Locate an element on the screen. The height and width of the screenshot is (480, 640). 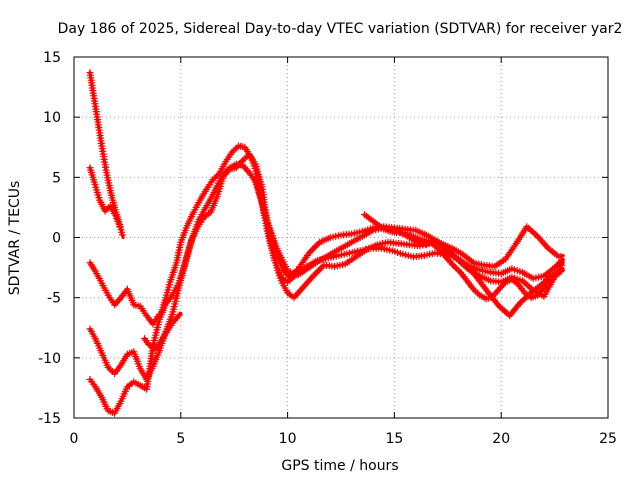
x-axis-label: GPS time / hours is located at coordinates (339, 466).